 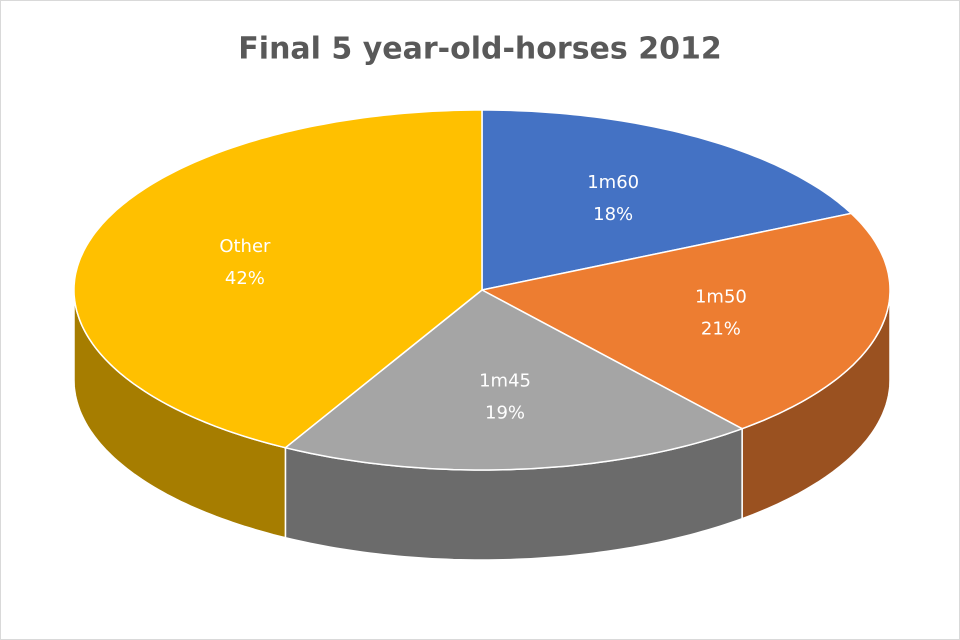 What do you see at coordinates (479, 49) in the screenshot?
I see `chart-title: Final 5 year-old-horses 2012` at bounding box center [479, 49].